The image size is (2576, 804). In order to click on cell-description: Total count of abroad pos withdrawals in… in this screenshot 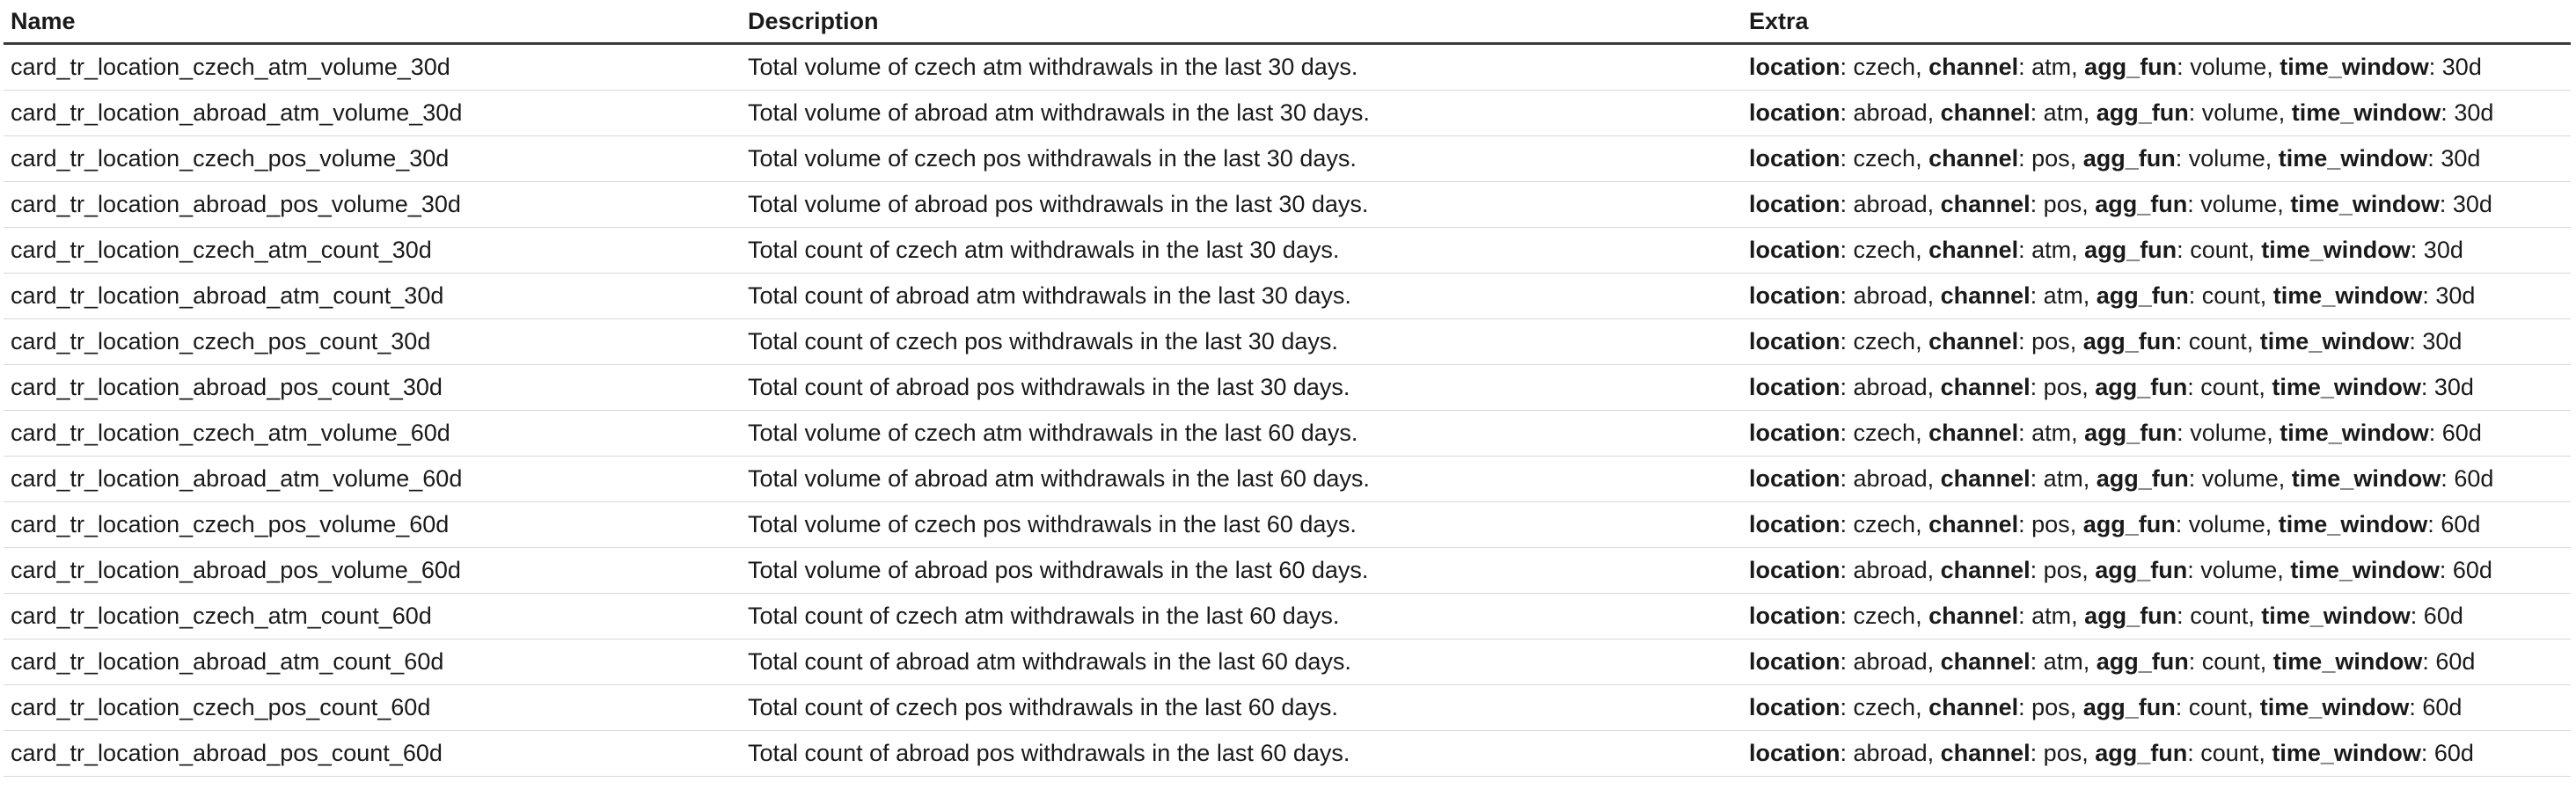, I will do `click(1241, 753)`.